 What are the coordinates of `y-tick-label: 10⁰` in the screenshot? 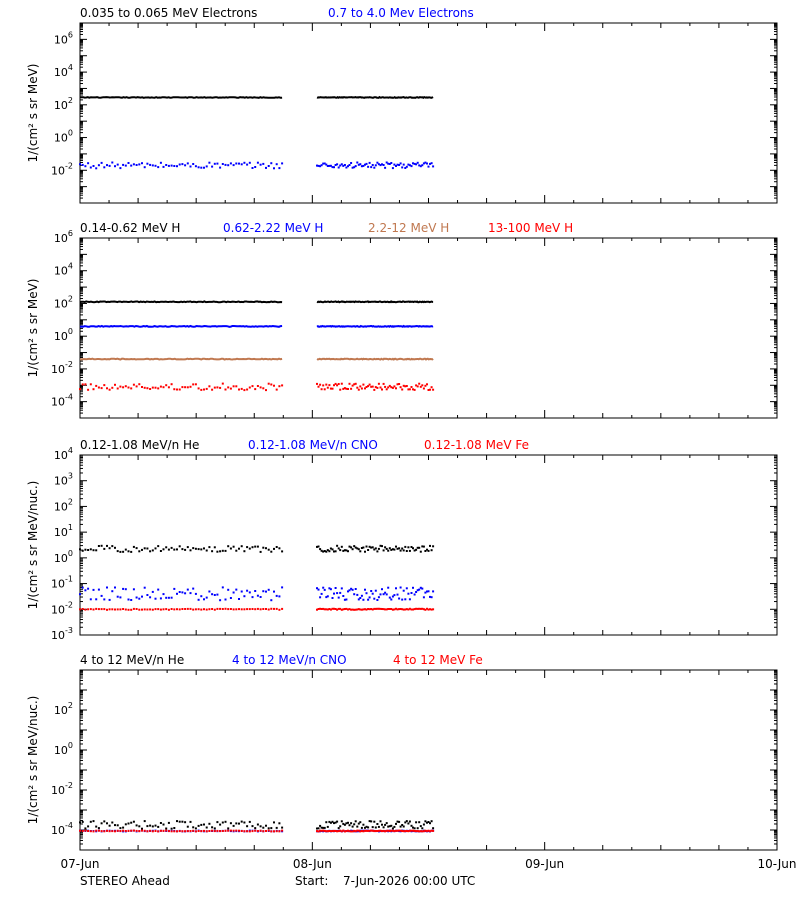 It's located at (63, 137).